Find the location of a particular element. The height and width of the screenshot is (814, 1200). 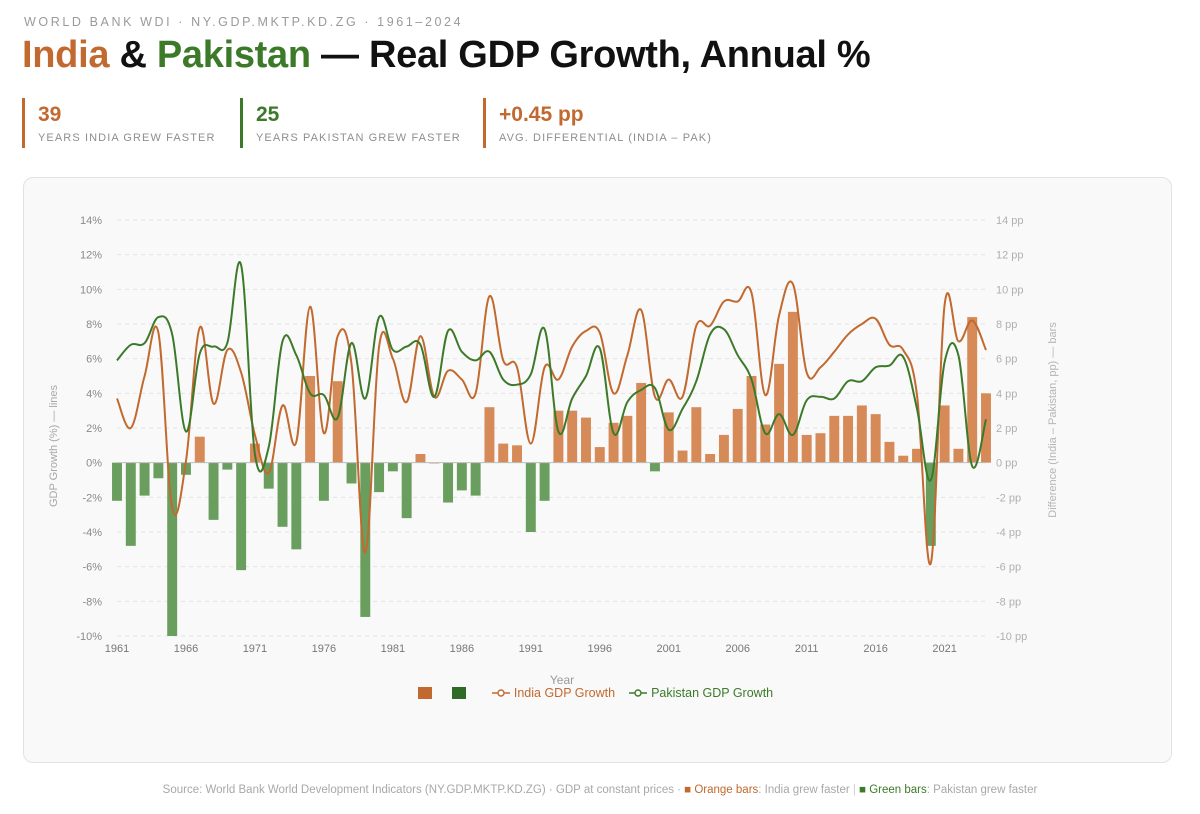

y-tick-label-left: 2% is located at coordinates (94, 429).